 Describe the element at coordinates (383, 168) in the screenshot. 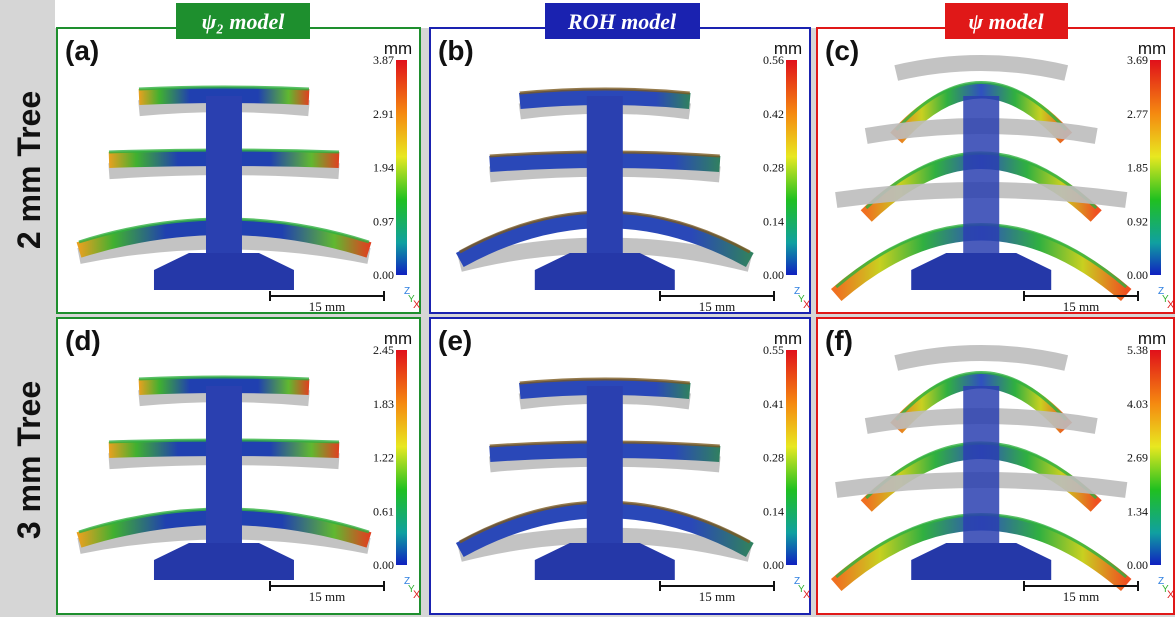

I see `colorbar-tick-label: 1.94` at that location.